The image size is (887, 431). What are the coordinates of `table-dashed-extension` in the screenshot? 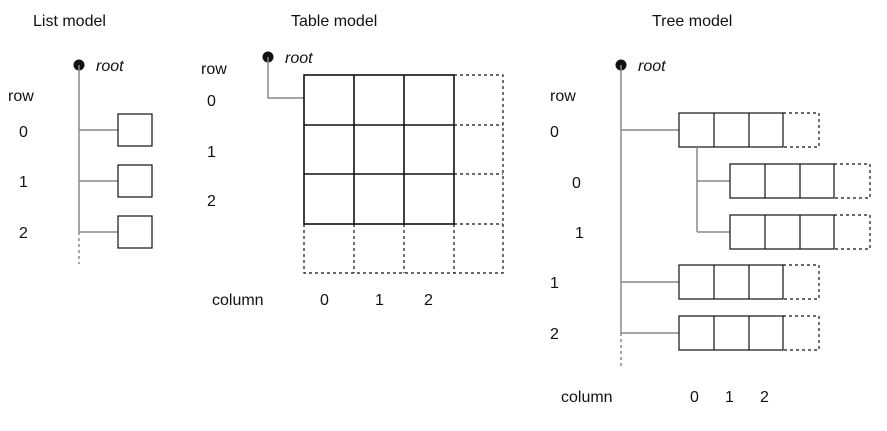 It's located at (403, 174).